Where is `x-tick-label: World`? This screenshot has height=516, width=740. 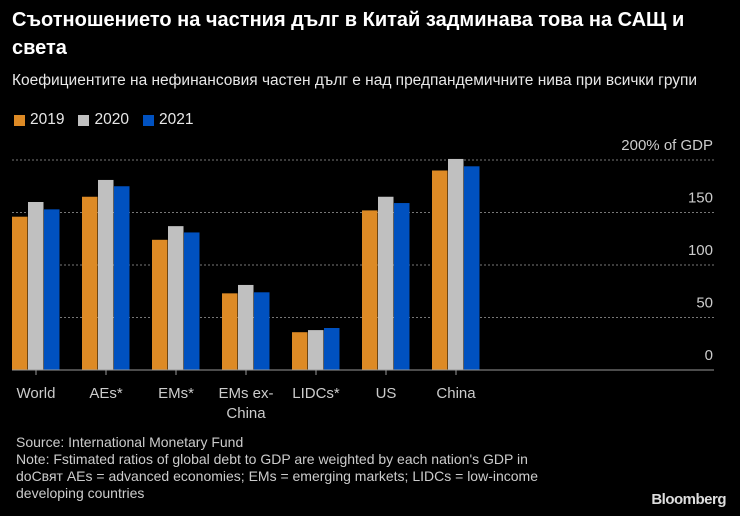
x-tick-label: World is located at coordinates (36, 393).